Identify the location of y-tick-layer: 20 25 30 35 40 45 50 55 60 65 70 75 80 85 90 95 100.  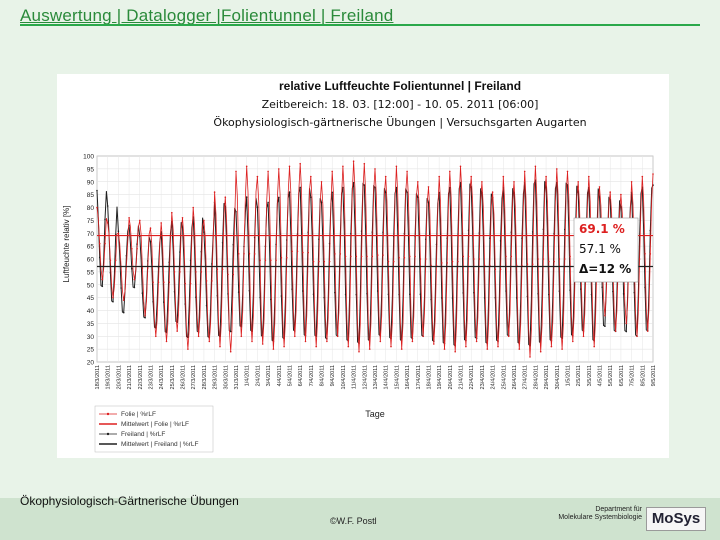
(88, 260).